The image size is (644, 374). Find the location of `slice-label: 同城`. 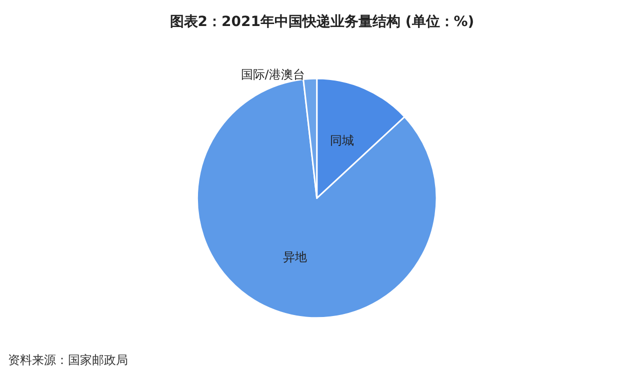

slice-label: 同城 is located at coordinates (342, 141).